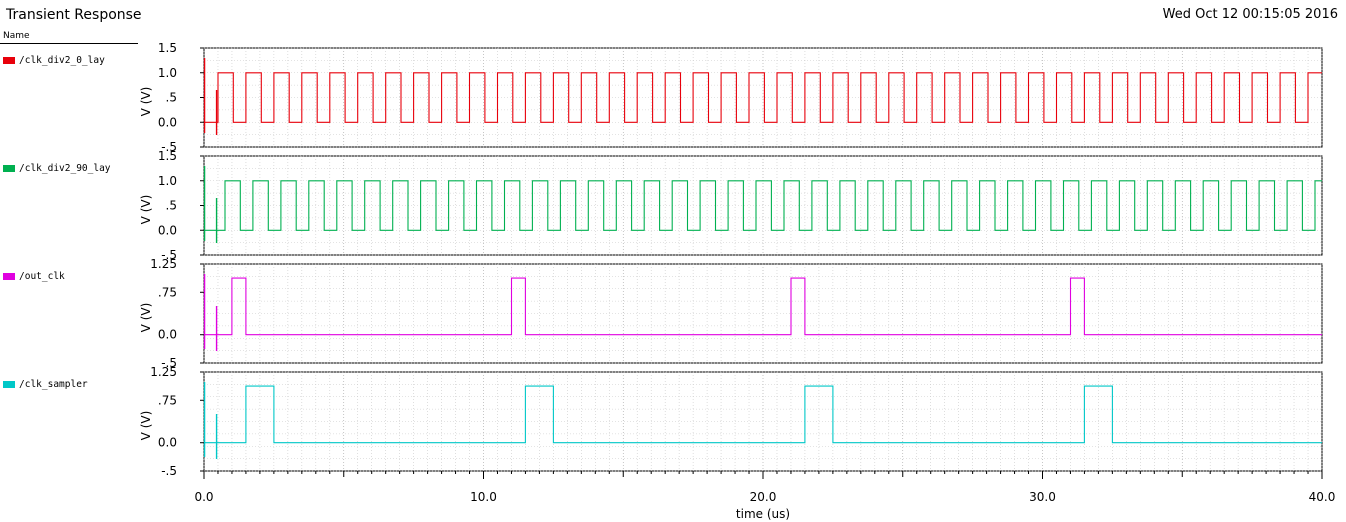 This screenshot has height=522, width=1346. Describe the element at coordinates (9, 276) in the screenshot. I see `legend-swatch-out-clk` at that location.